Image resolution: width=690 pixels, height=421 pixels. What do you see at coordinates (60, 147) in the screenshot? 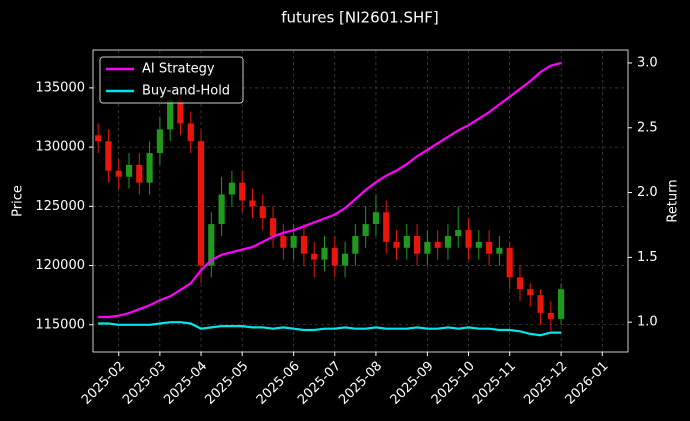
I see `y-tick-label: 130000` at bounding box center [60, 147].